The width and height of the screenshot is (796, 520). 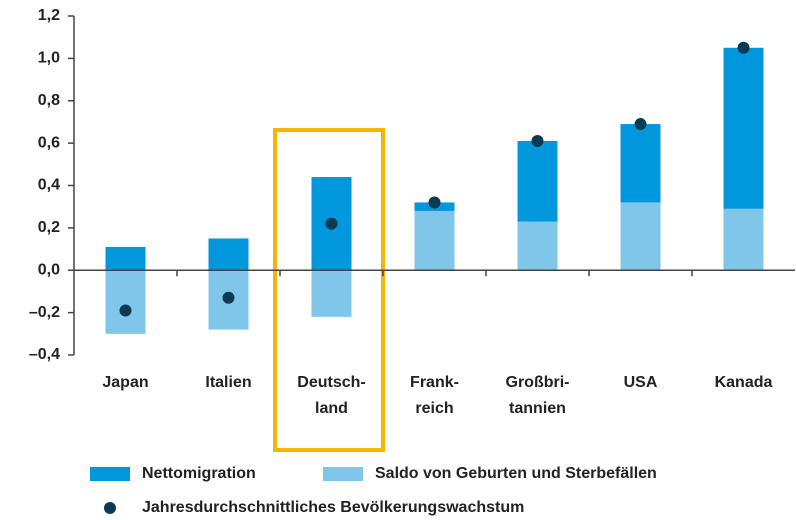 What do you see at coordinates (49, 269) in the screenshot?
I see `y-tick-label: 0,0` at bounding box center [49, 269].